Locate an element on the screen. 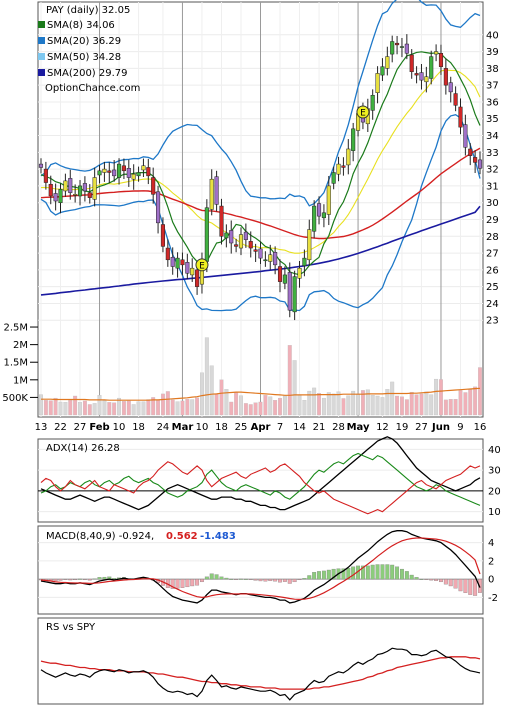 This screenshot has height=706, width=526. macd-label-main: MACD(8,40,9) -0.924, is located at coordinates (100, 536).